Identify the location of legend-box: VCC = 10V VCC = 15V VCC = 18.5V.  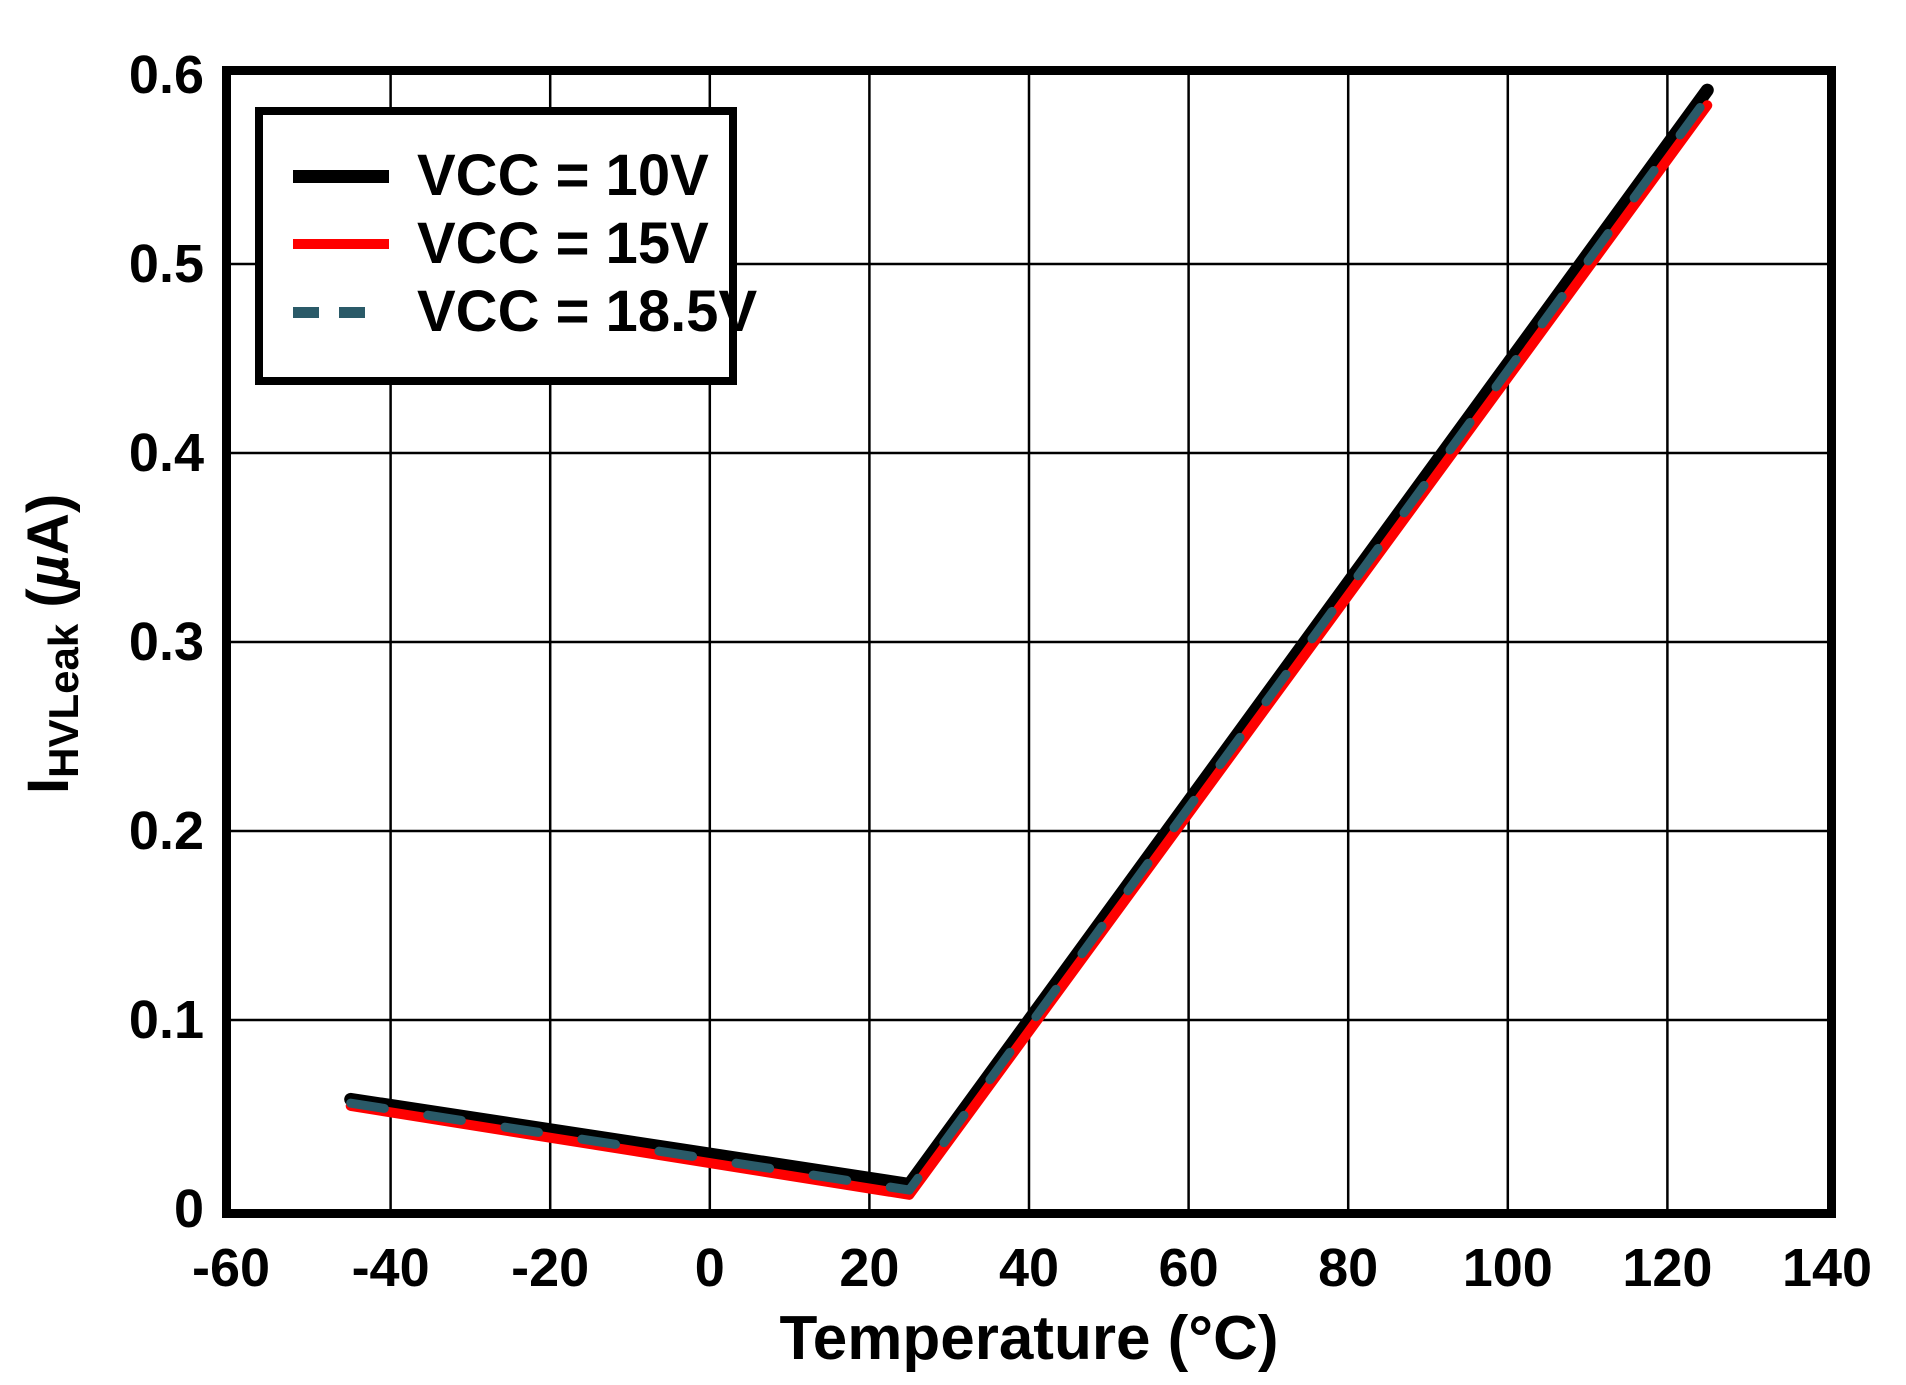
(506, 246).